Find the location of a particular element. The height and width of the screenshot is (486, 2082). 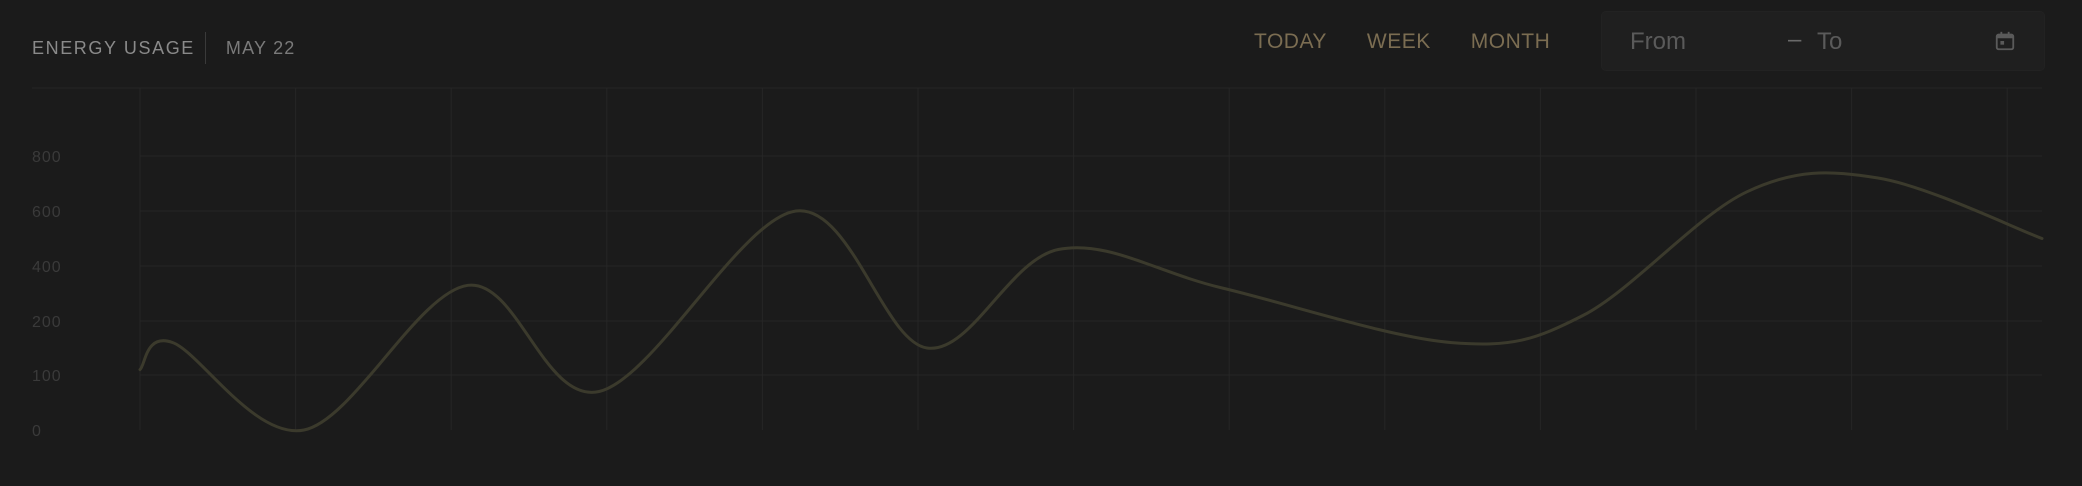

header: ENERGY USAGE MAY 22 is located at coordinates (164, 48).